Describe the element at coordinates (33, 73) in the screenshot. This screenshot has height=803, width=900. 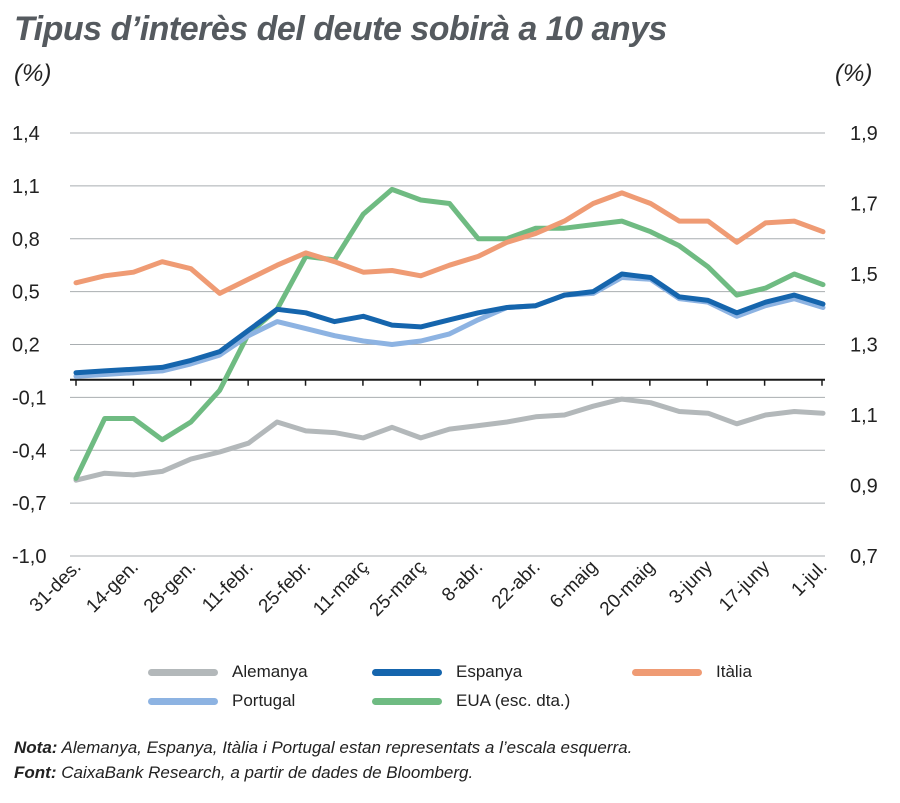
I see `left-axis-unit: (%)` at that location.